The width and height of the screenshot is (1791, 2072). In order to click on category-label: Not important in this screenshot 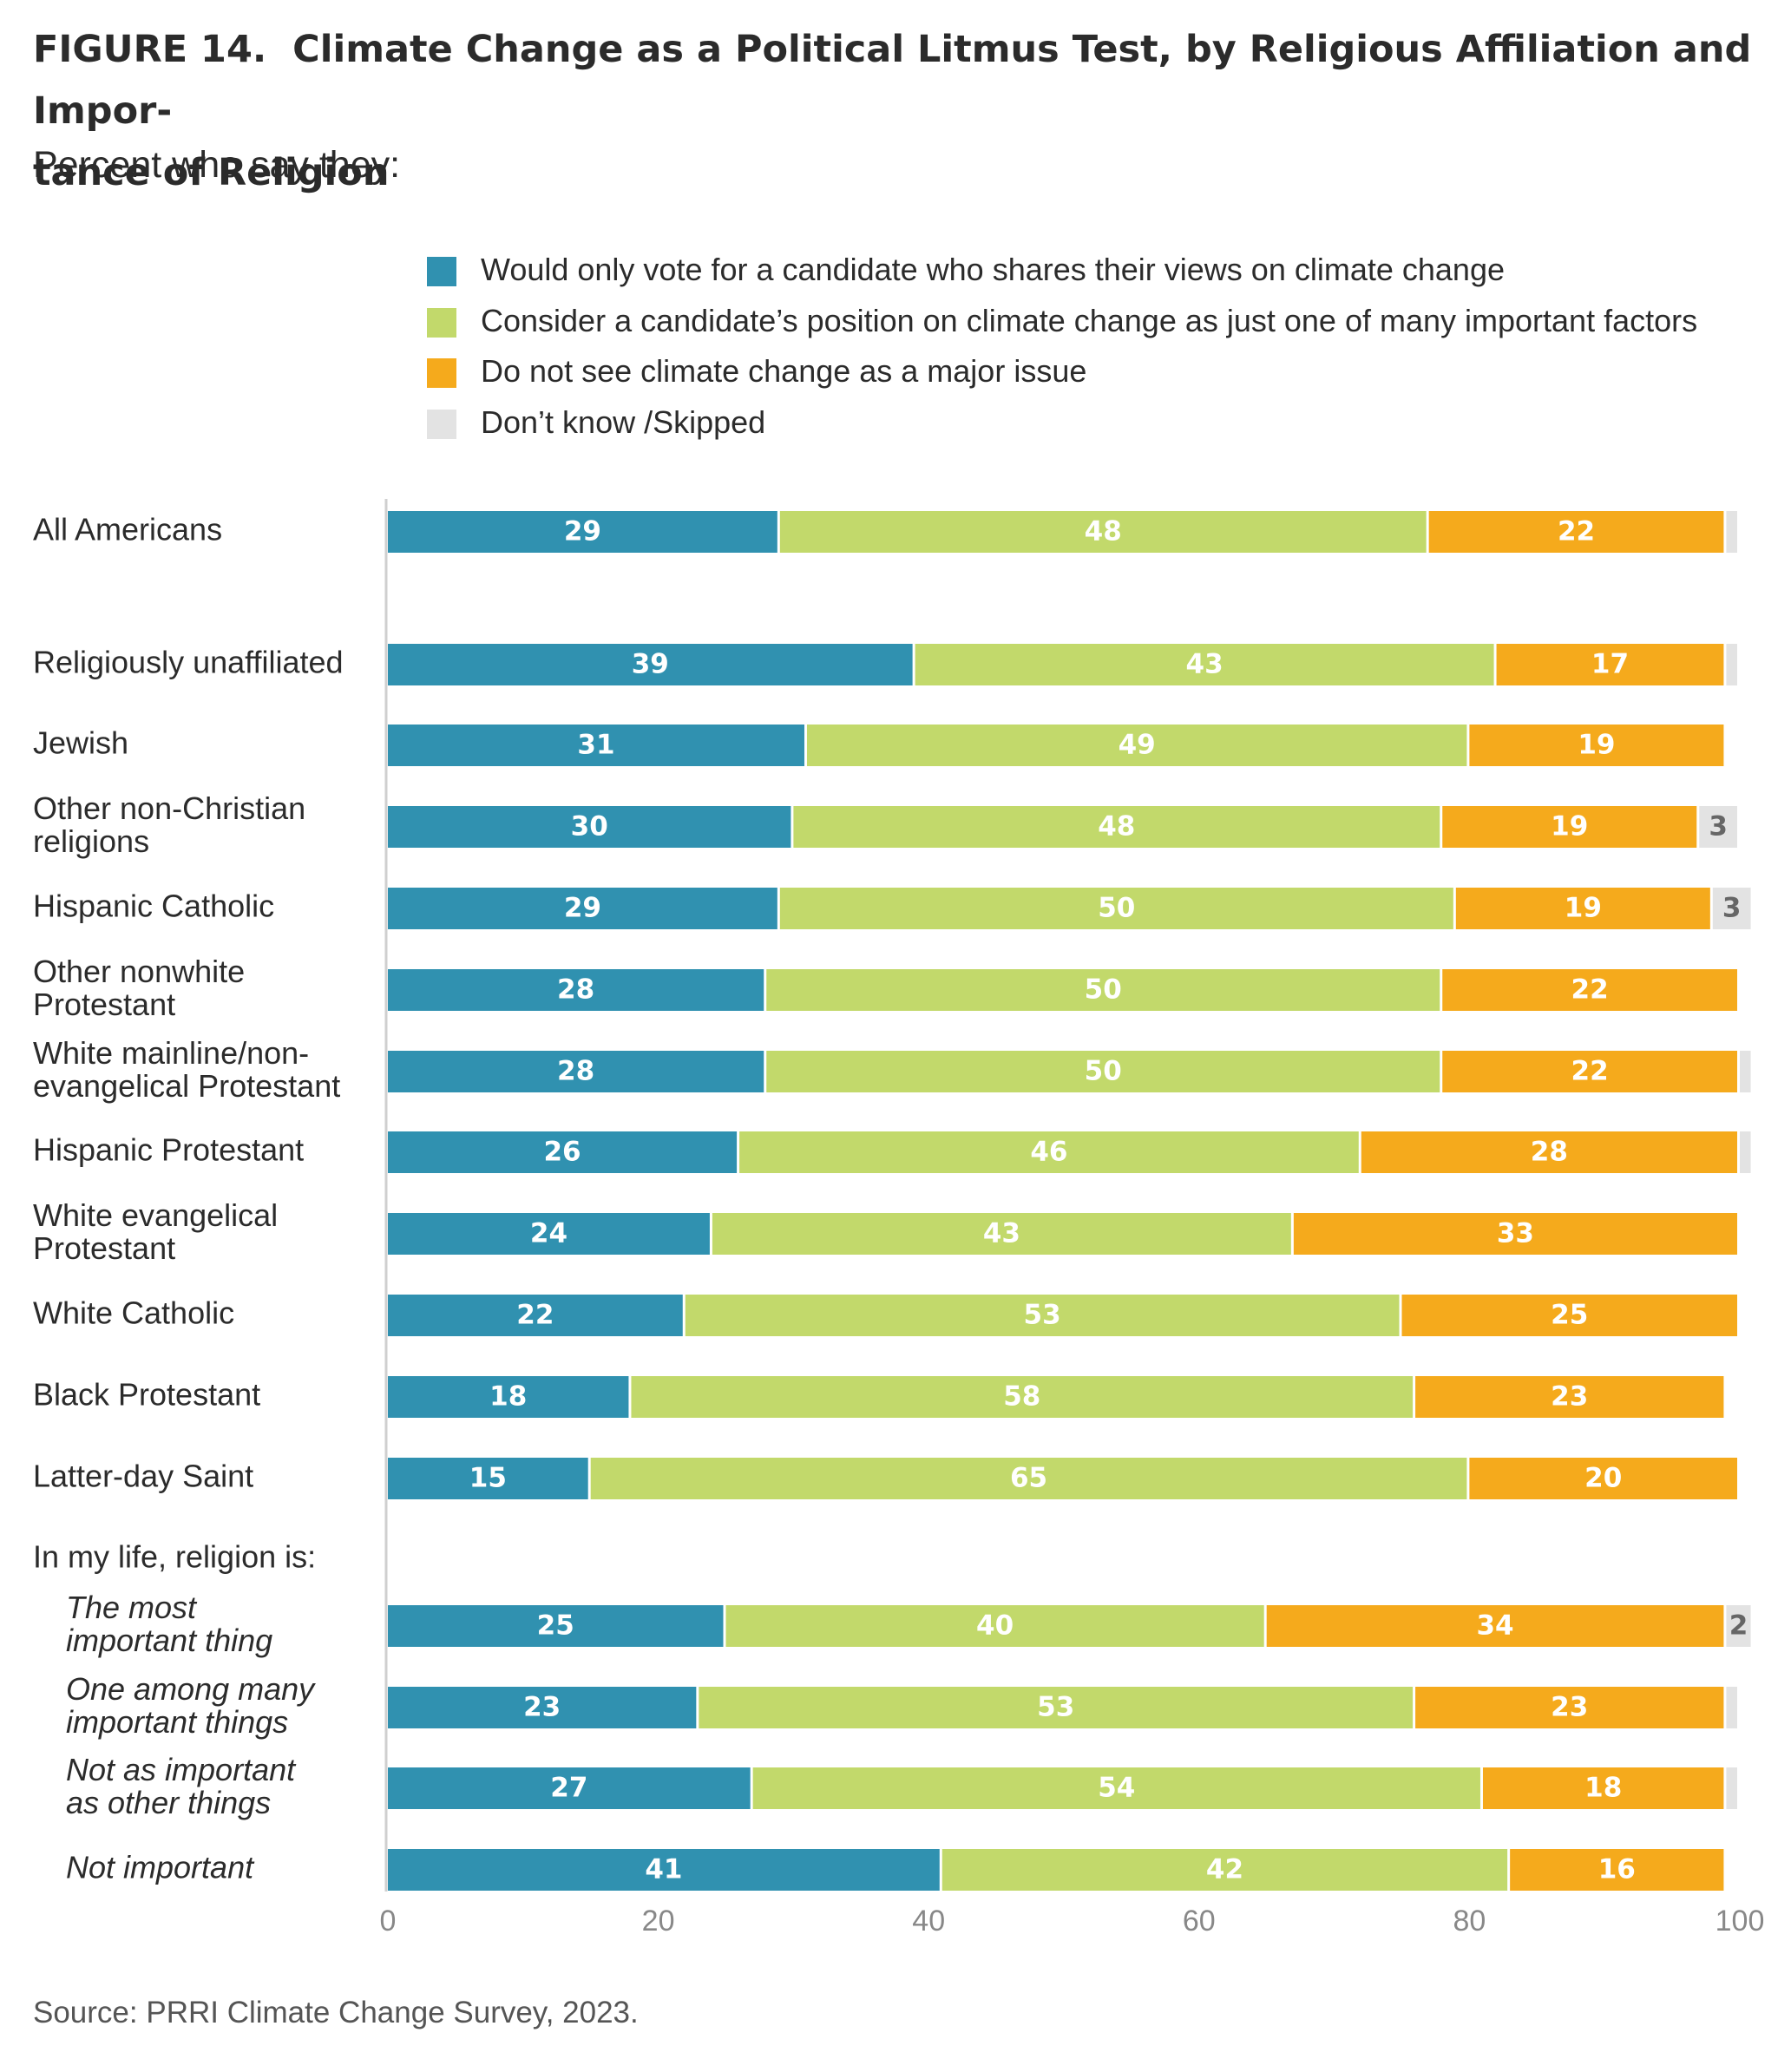, I will do `click(160, 1867)`.